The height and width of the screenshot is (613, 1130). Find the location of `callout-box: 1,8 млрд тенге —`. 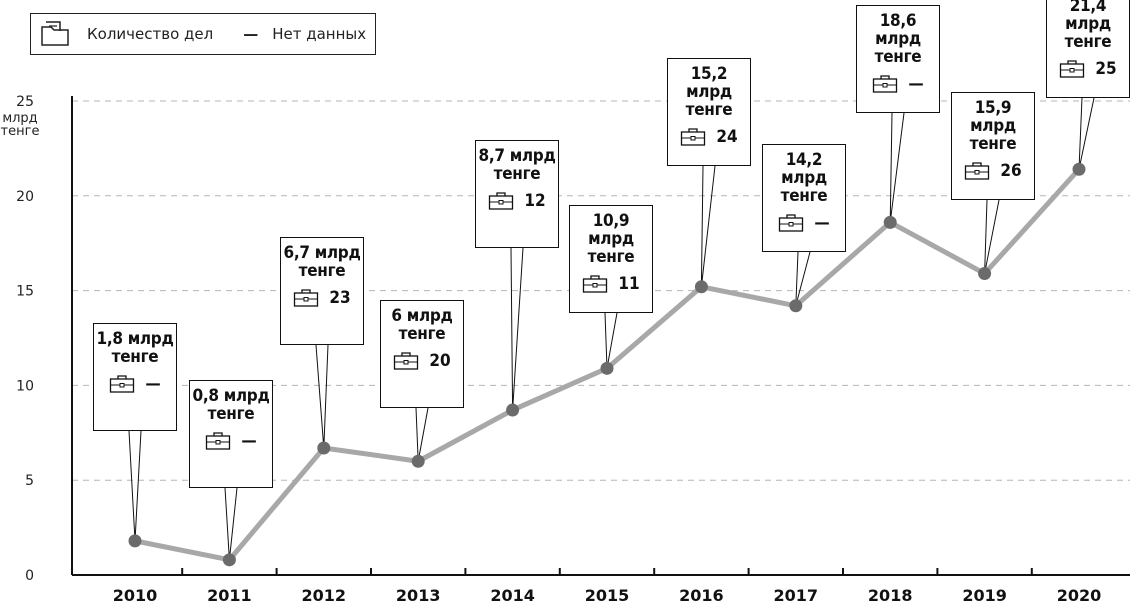

callout-box: 1,8 млрд тенге — is located at coordinates (135, 377).